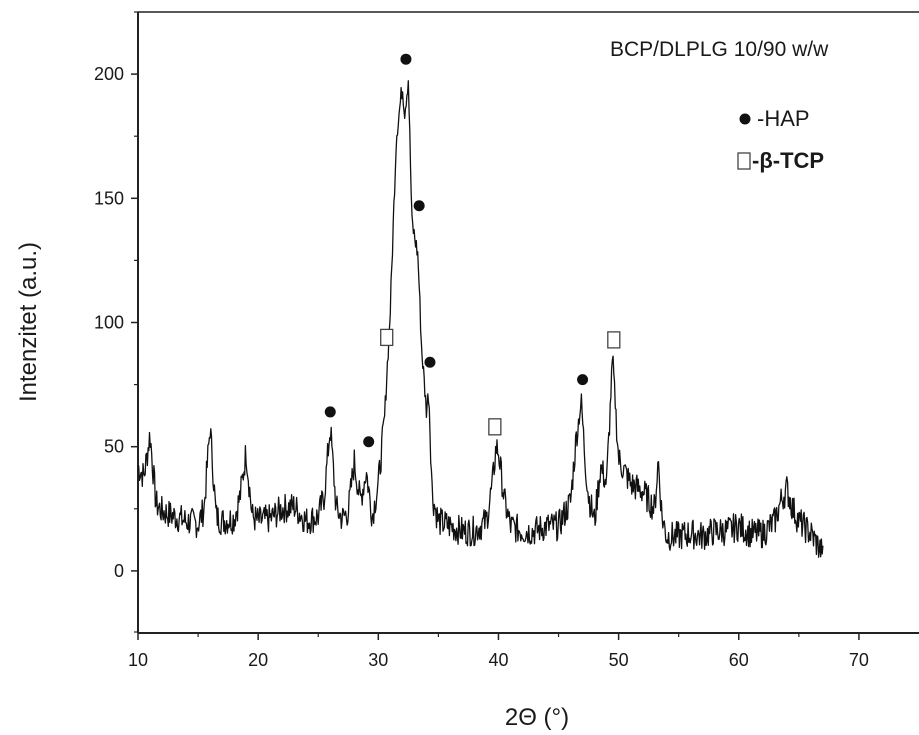 Image resolution: width=919 pixels, height=735 pixels. Describe the element at coordinates (258, 660) in the screenshot. I see `x-tick-label: 20` at that location.